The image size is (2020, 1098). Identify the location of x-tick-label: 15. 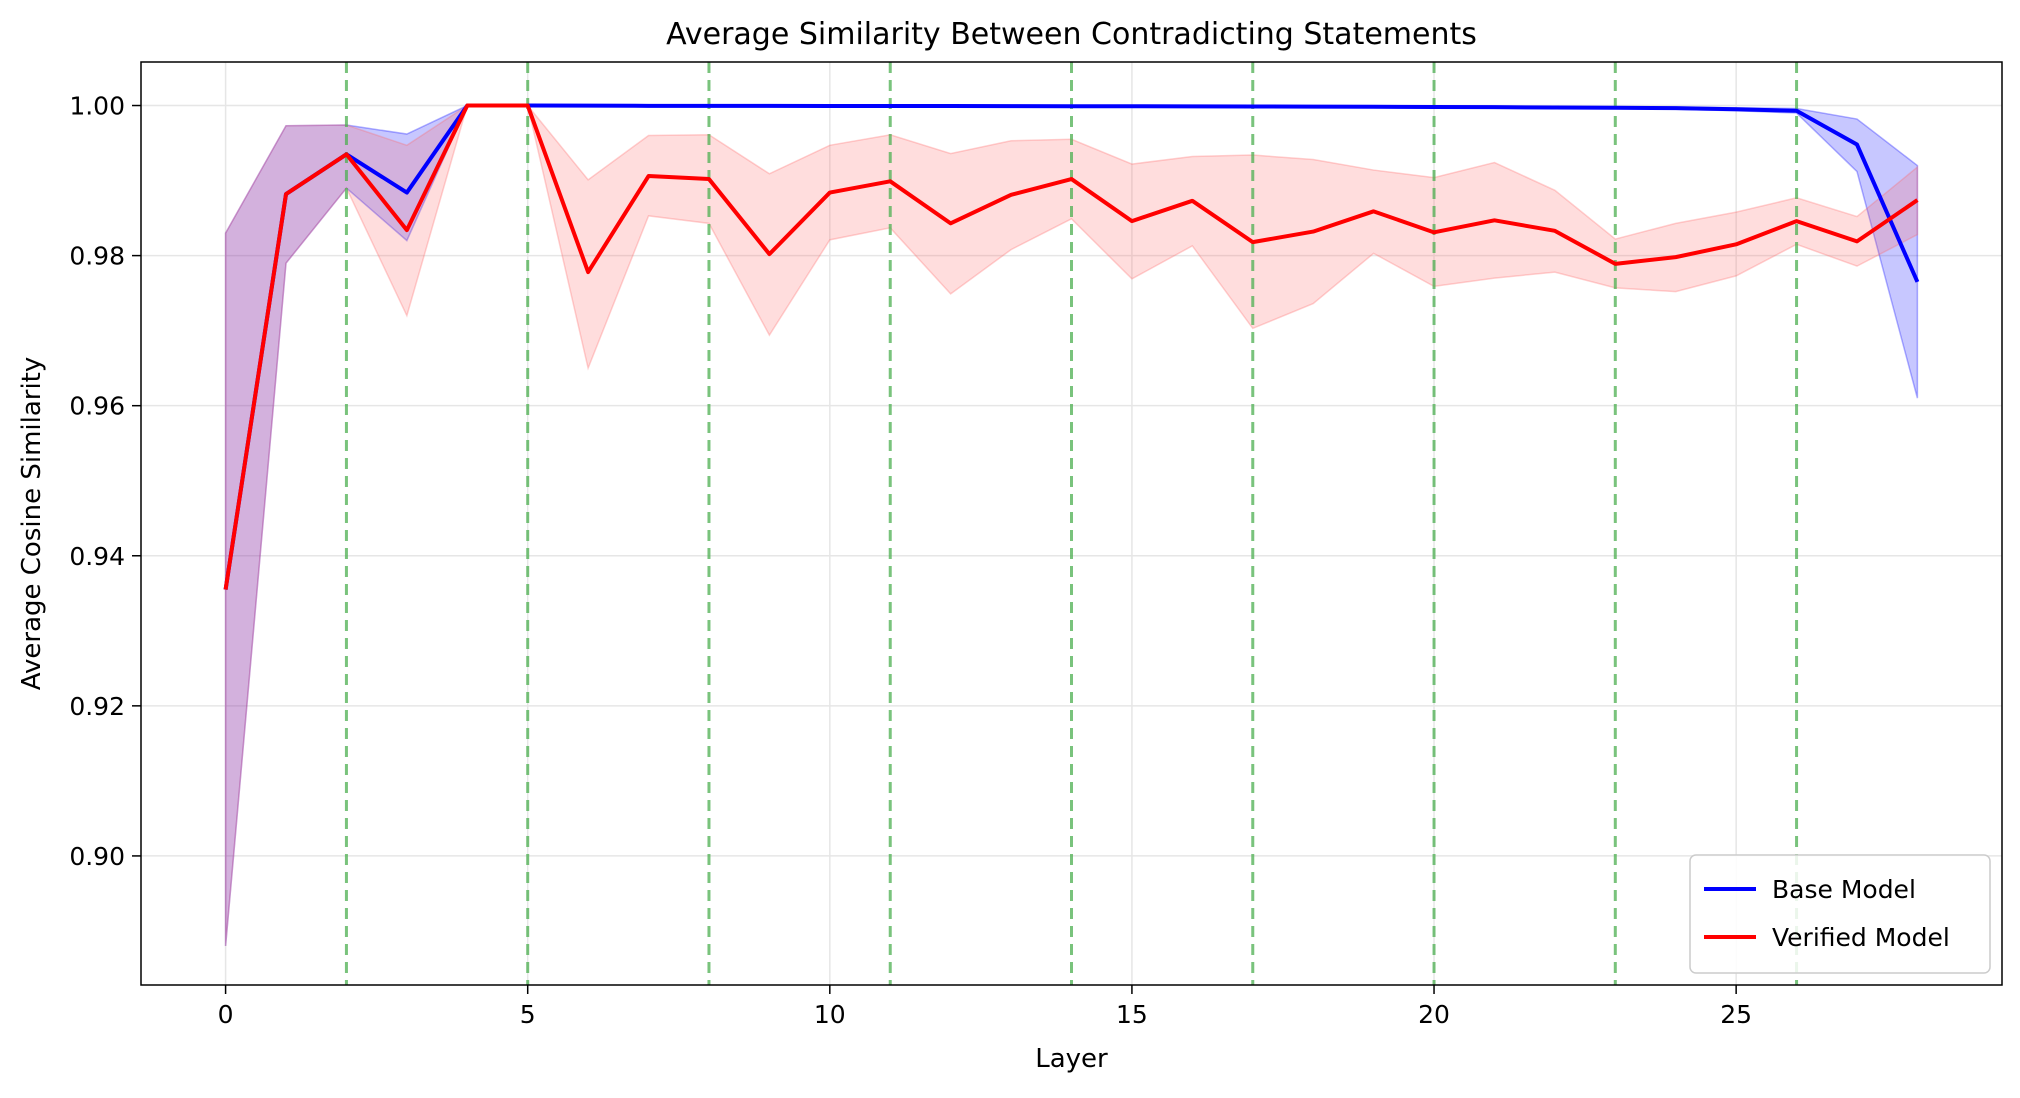
(1132, 1014).